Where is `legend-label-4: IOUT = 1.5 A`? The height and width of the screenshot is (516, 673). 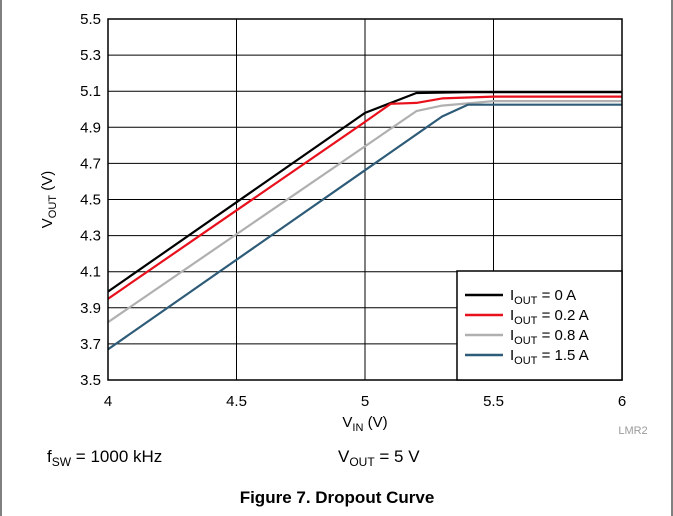 legend-label-4: IOUT = 1.5 A is located at coordinates (549, 357).